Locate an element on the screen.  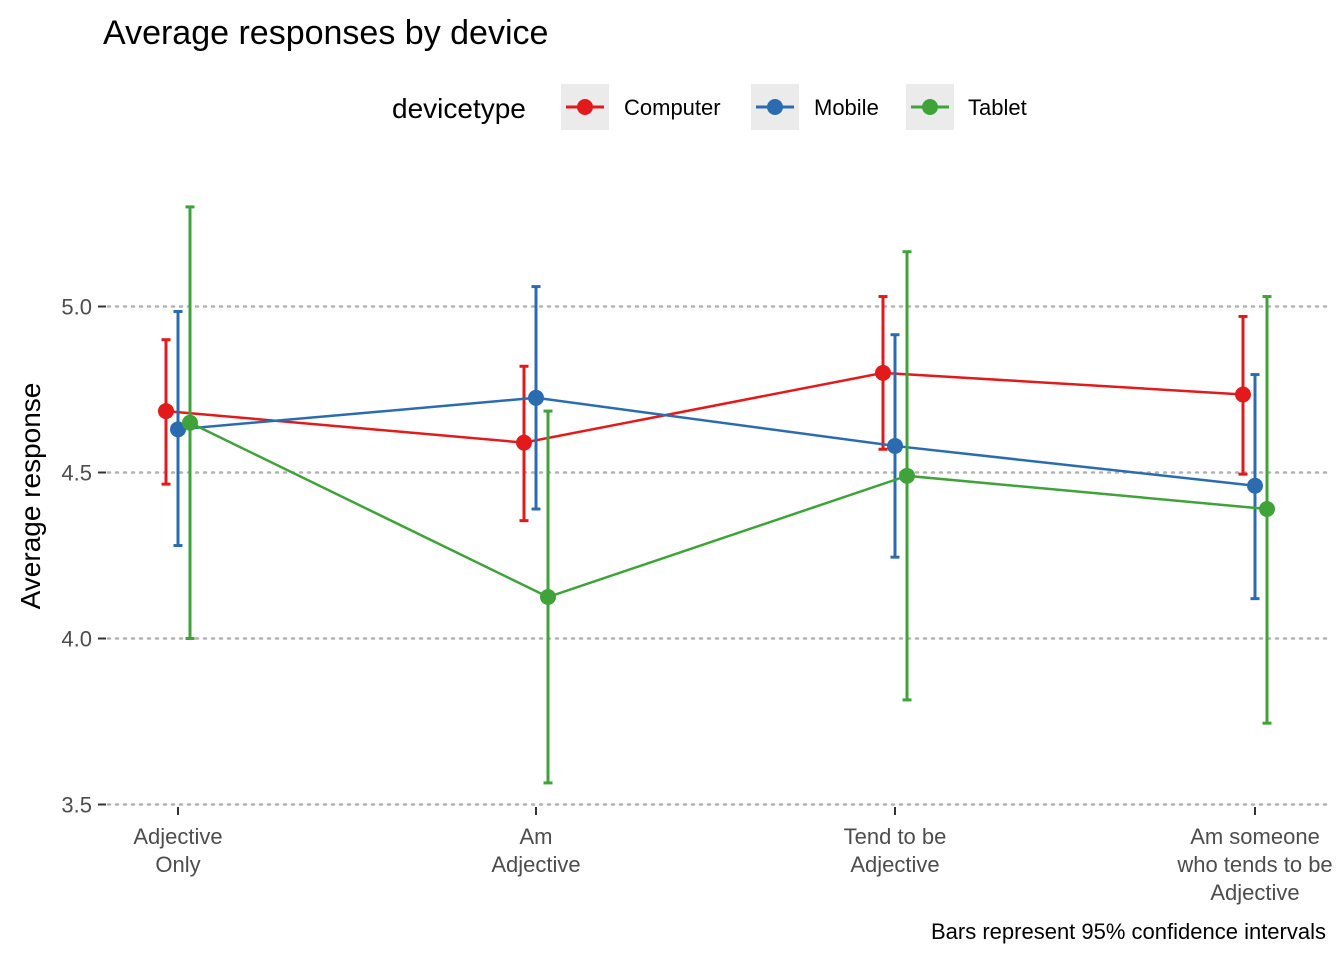
y-tick-label: 5.0 is located at coordinates (76, 307).